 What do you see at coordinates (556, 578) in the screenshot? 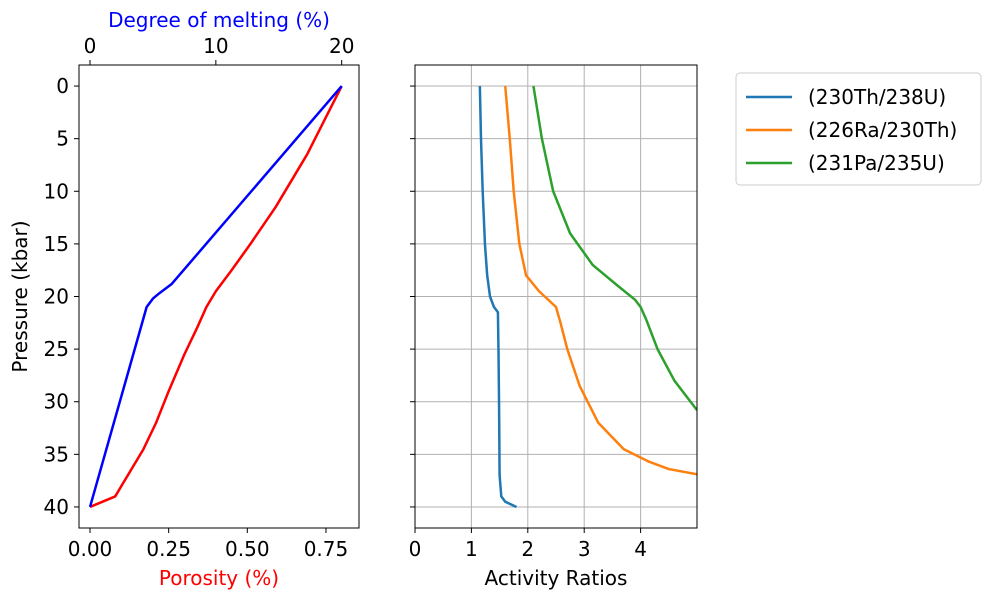
I see `activity-axis-title: Activity Ratios` at bounding box center [556, 578].